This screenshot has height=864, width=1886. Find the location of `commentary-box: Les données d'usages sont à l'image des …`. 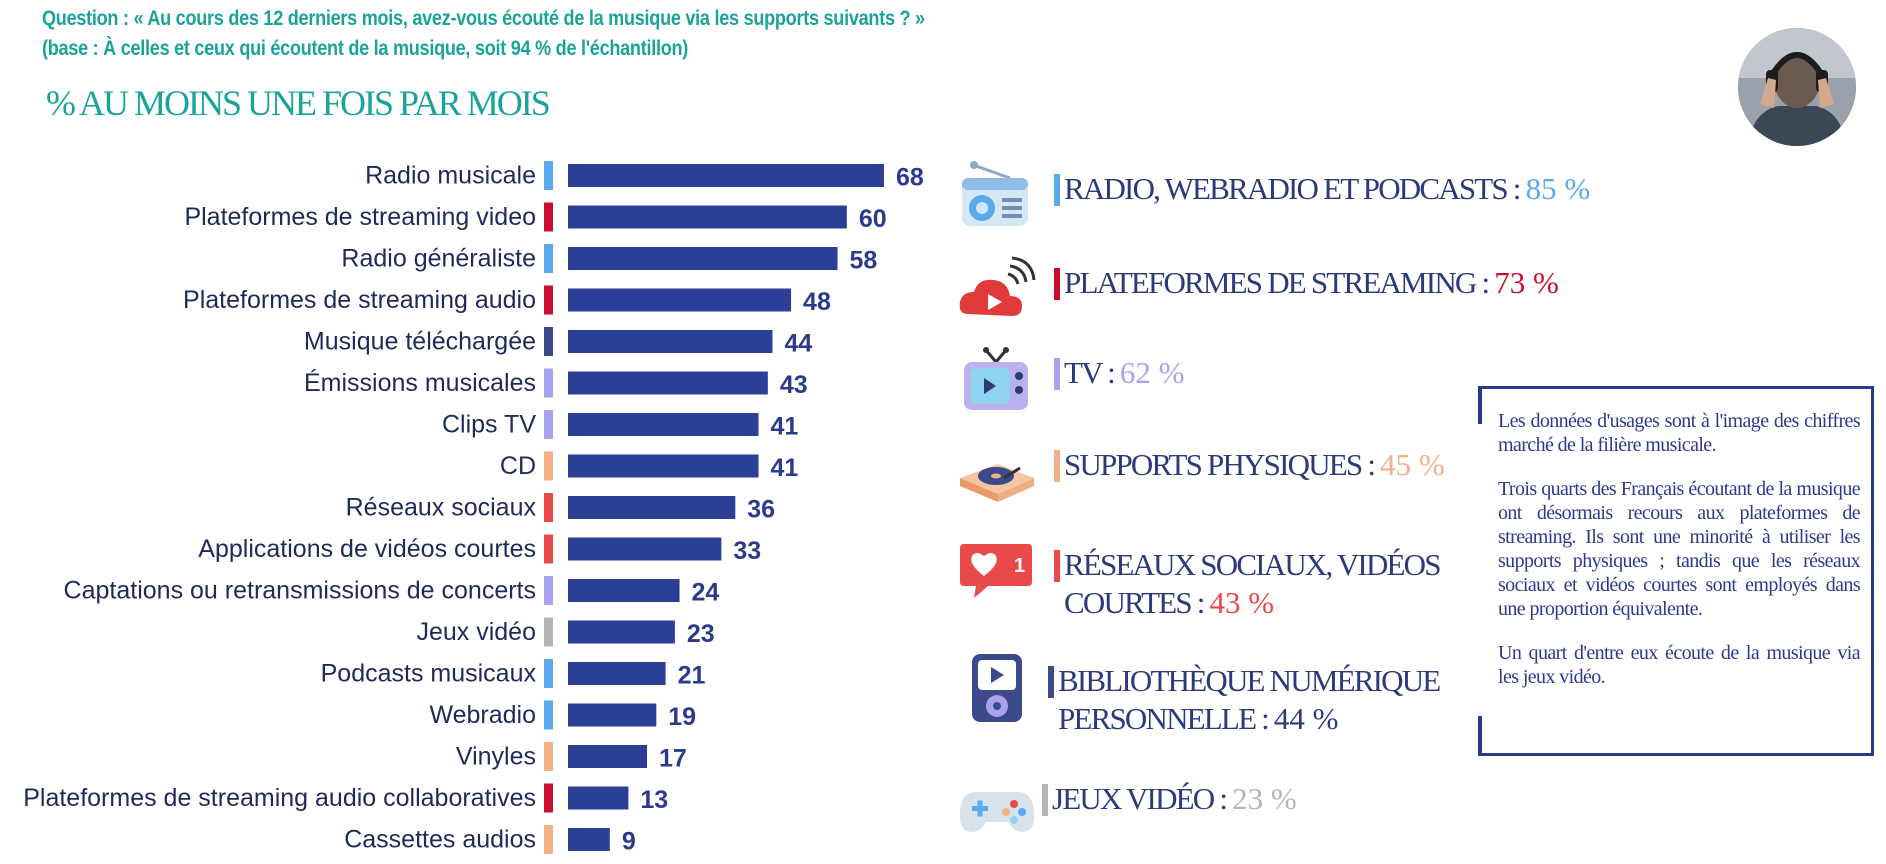

commentary-box: Les données d'usages sont à l'image des … is located at coordinates (1676, 571).